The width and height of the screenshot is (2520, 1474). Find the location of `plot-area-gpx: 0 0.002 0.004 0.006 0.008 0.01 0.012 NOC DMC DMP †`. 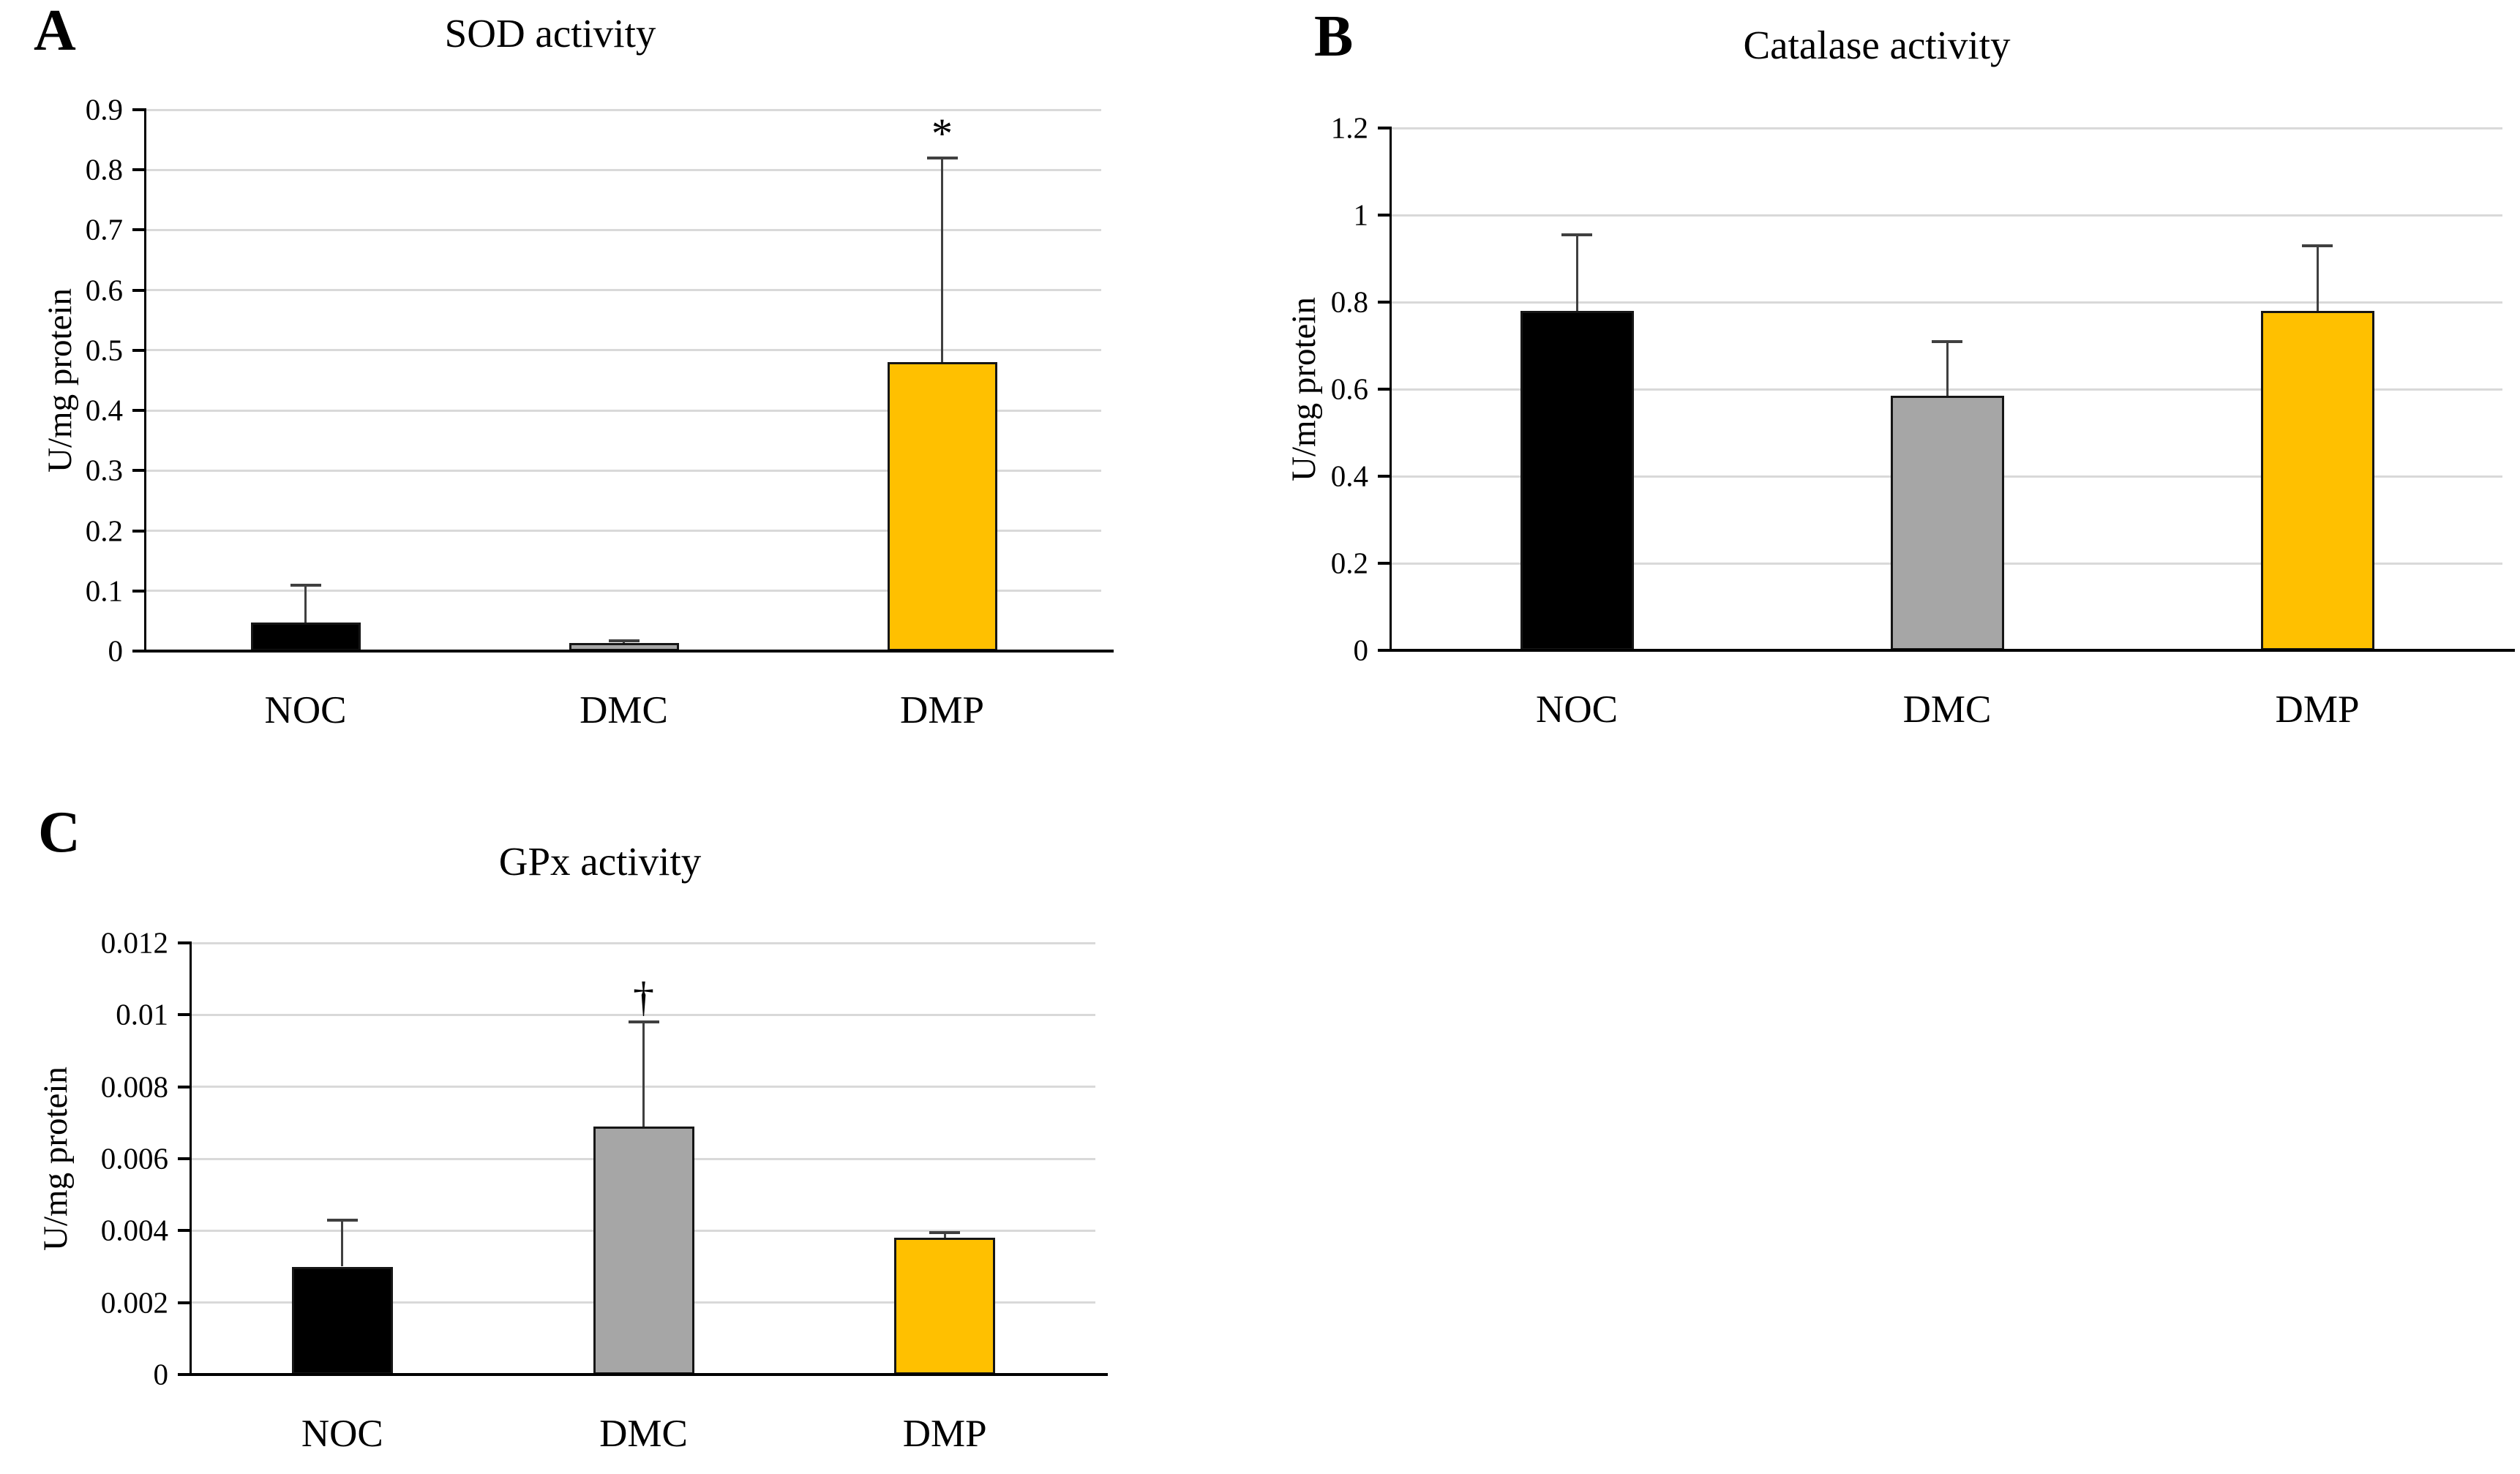

plot-area-gpx: 0 0.002 0.004 0.006 0.008 0.01 0.012 NOC DMC DMP † is located at coordinates (604, 1191).